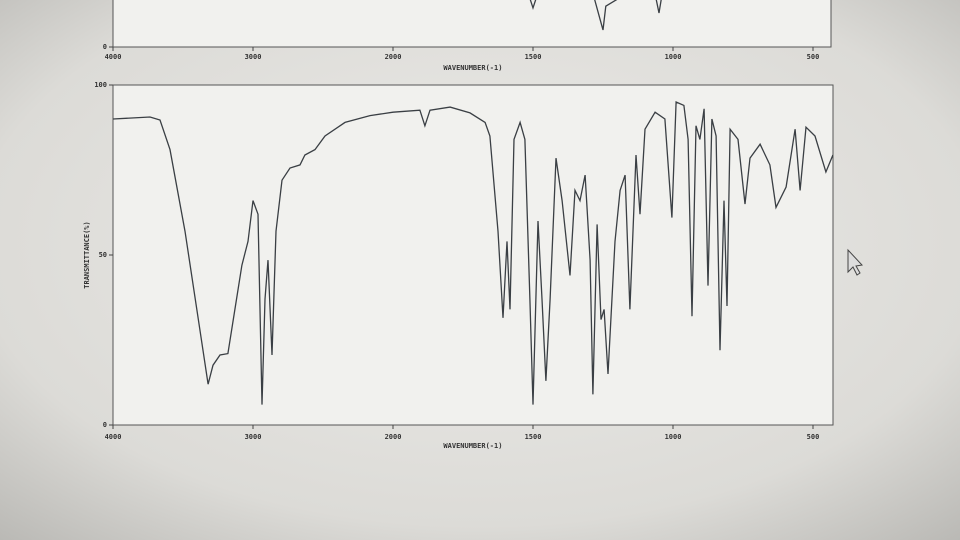  Describe the element at coordinates (103, 255) in the screenshot. I see `y-tick-label: 50` at that location.